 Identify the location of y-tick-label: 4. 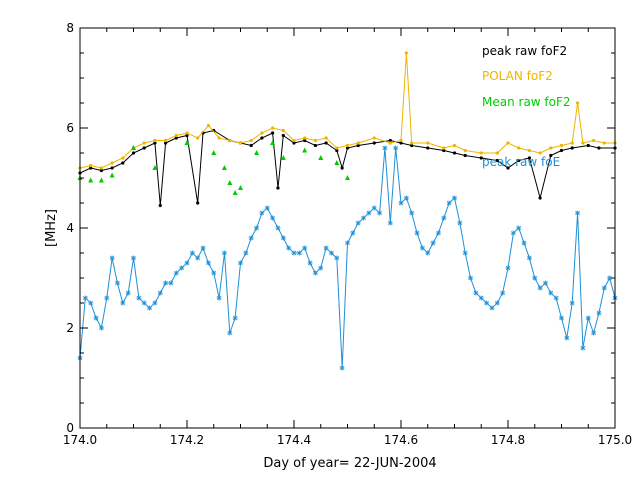
(70, 228).